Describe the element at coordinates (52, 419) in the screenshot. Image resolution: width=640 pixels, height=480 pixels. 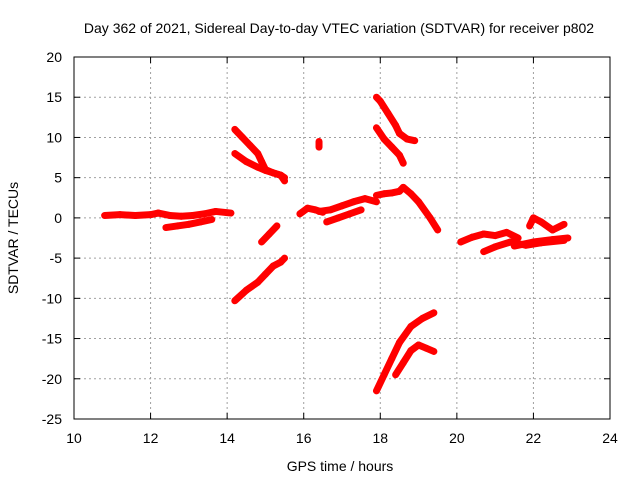
I see `y-tick-label: -25` at that location.